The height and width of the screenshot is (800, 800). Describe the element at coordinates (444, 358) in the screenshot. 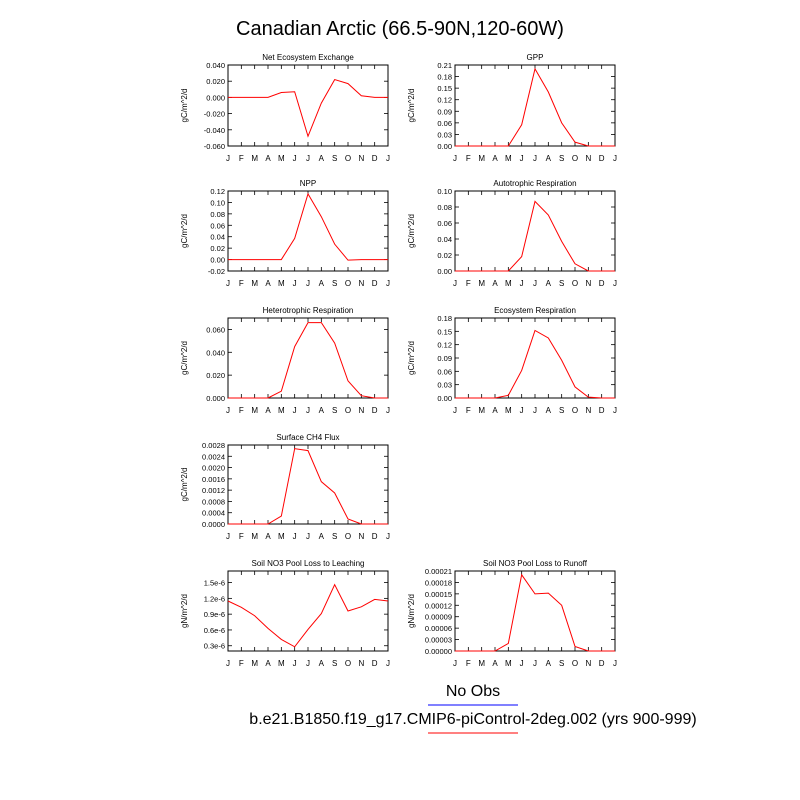

I see `y-tick-label: 0.09` at that location.